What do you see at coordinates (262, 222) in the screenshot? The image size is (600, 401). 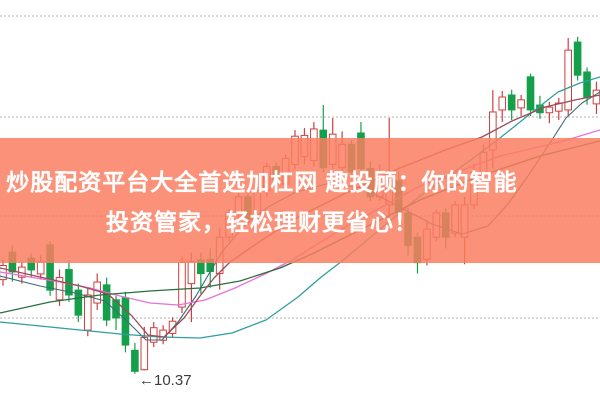 I see `promo-banner-line2: 投资管家，轻松理财更省心！` at bounding box center [262, 222].